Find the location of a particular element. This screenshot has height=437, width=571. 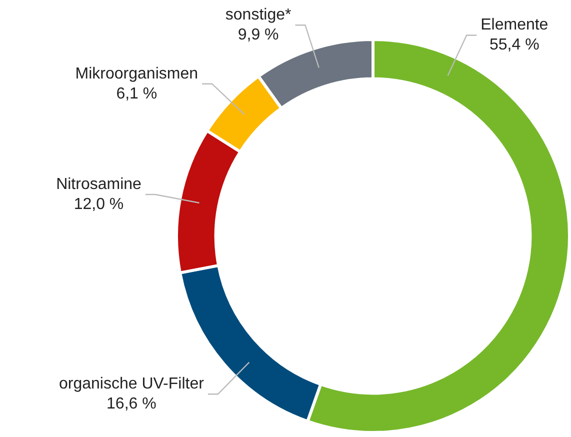

slice-label: organische UV-Filter is located at coordinates (131, 384).